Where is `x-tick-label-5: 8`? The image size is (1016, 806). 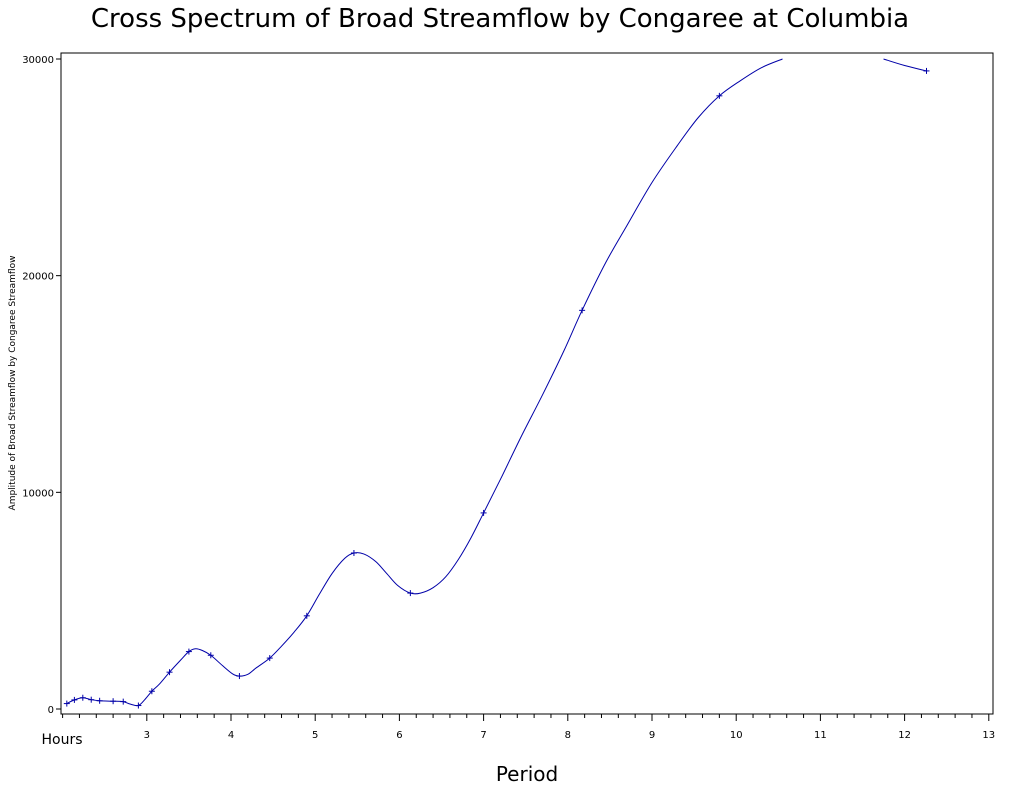 x-tick-label-5: 8 is located at coordinates (568, 735).